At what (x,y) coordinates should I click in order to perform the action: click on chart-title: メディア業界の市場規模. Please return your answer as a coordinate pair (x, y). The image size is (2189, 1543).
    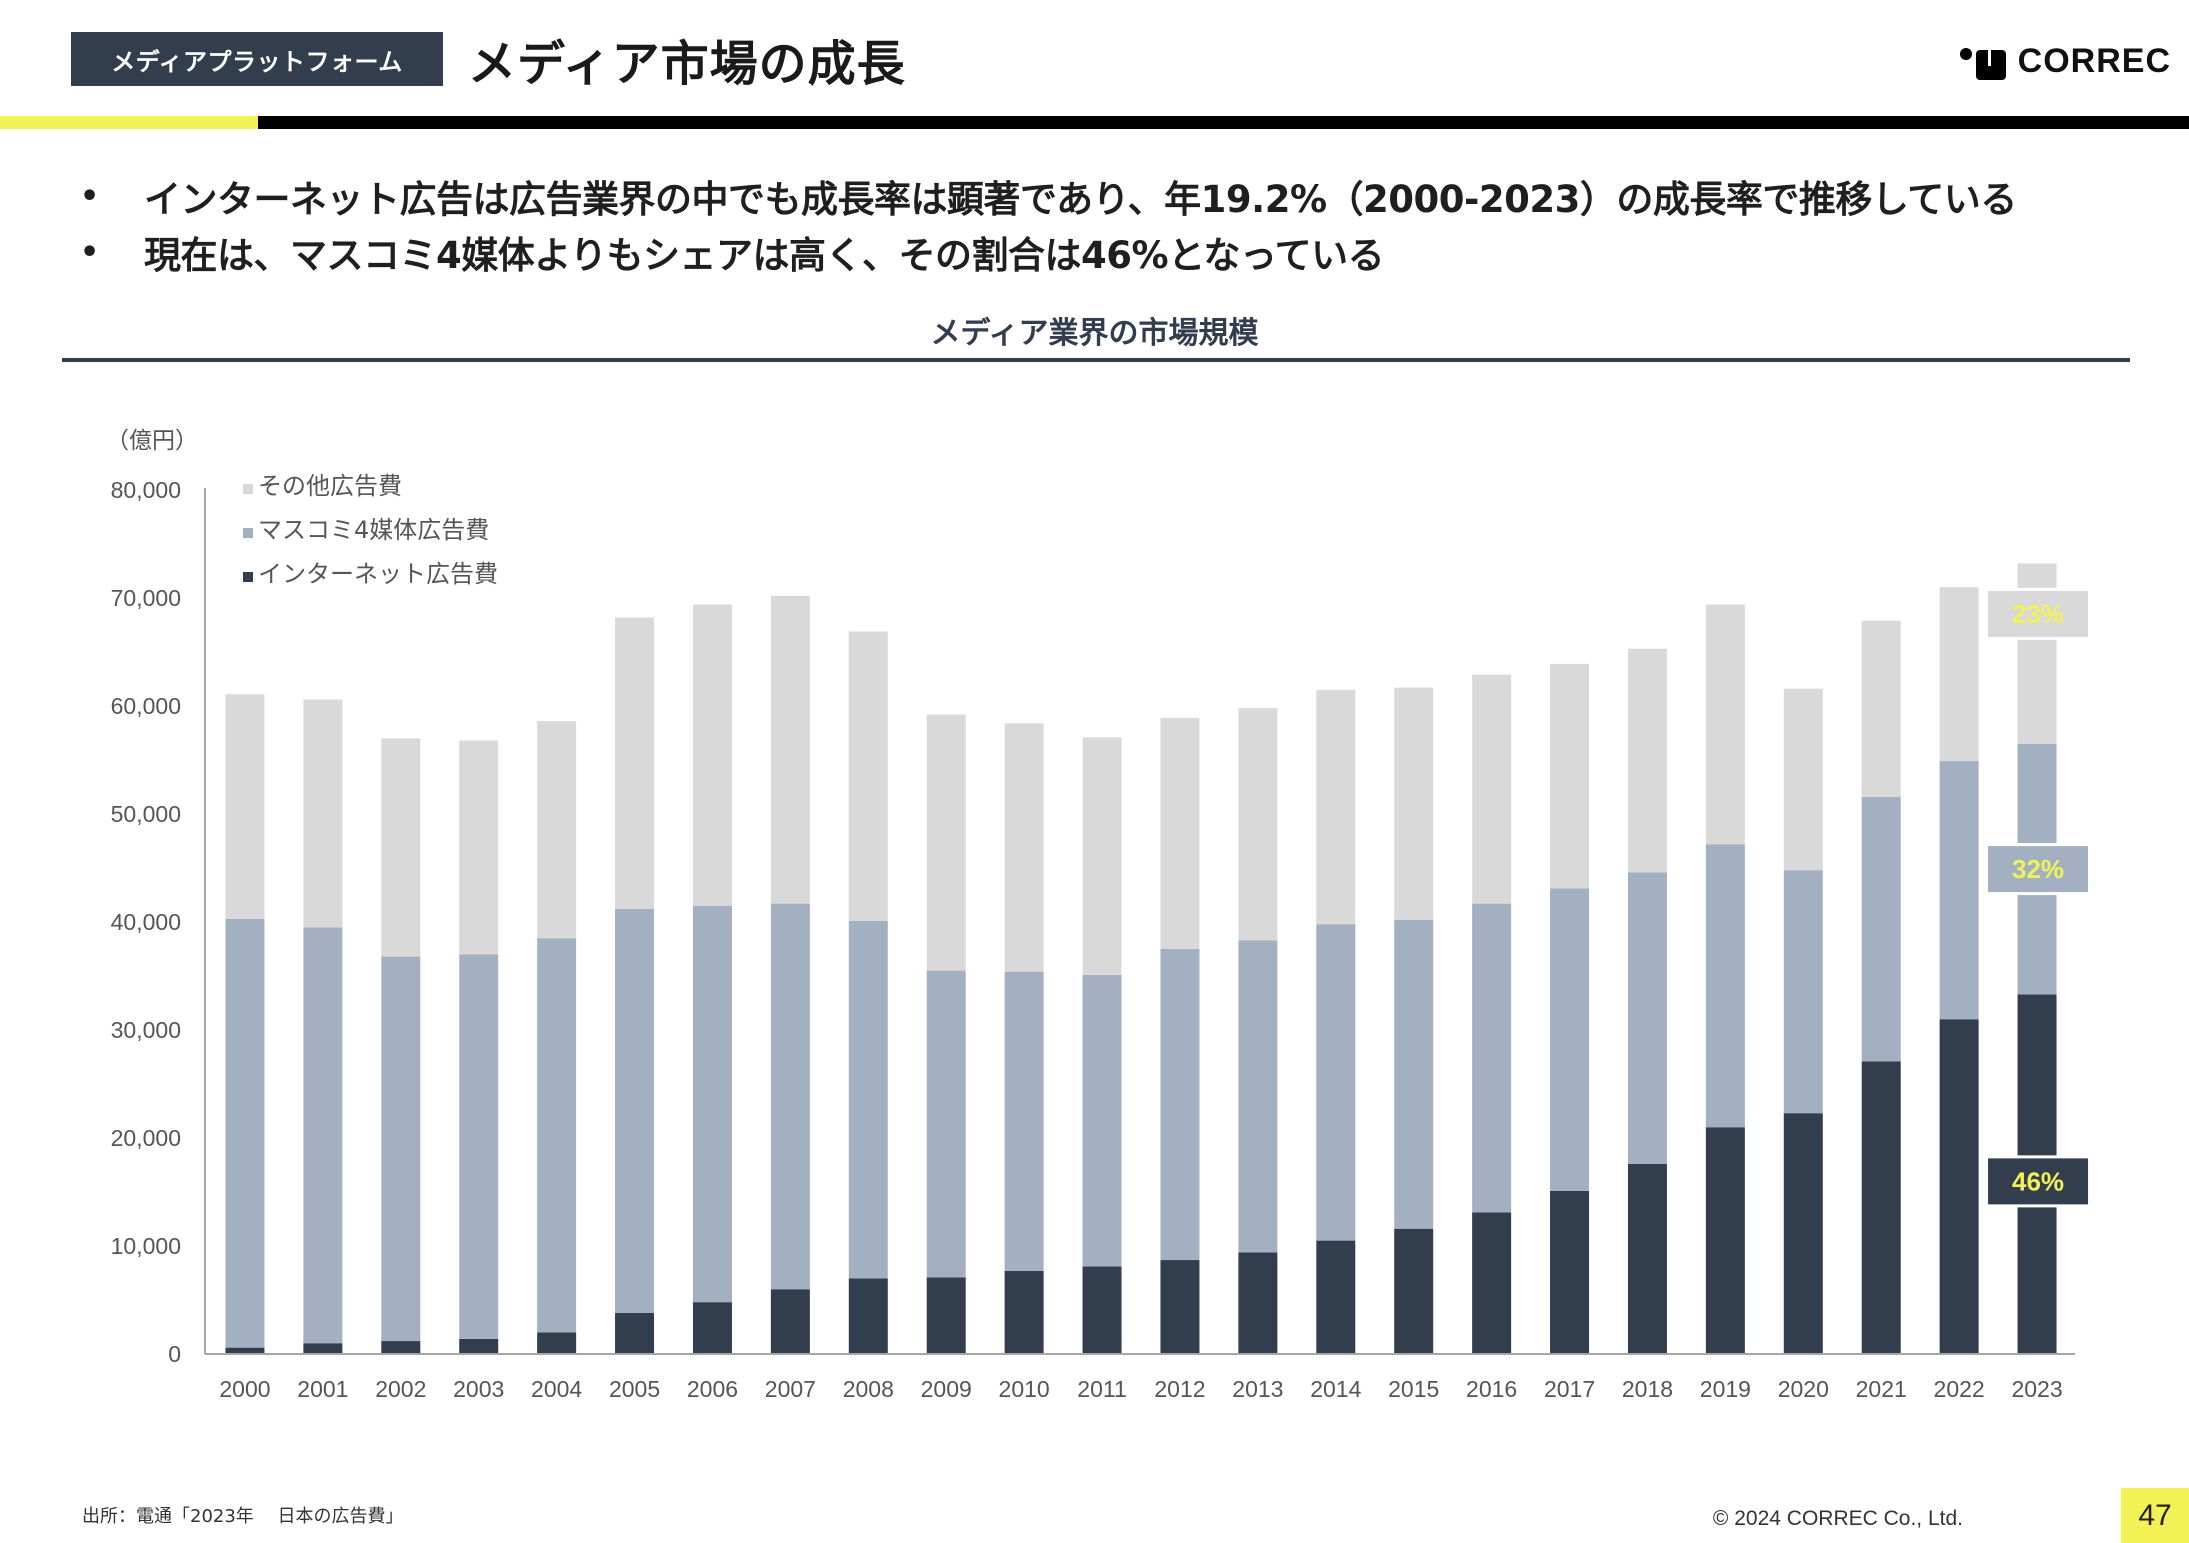
    Looking at the image, I should click on (1094, 333).